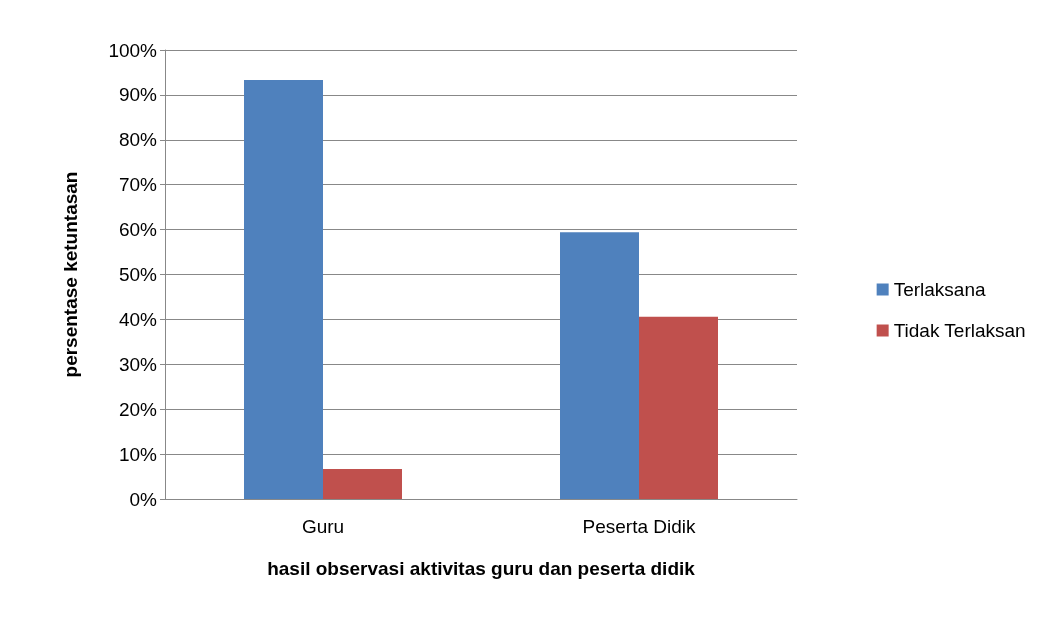 This screenshot has height=620, width=1049. Describe the element at coordinates (138, 95) in the screenshot. I see `y-tick-label: 90%` at that location.